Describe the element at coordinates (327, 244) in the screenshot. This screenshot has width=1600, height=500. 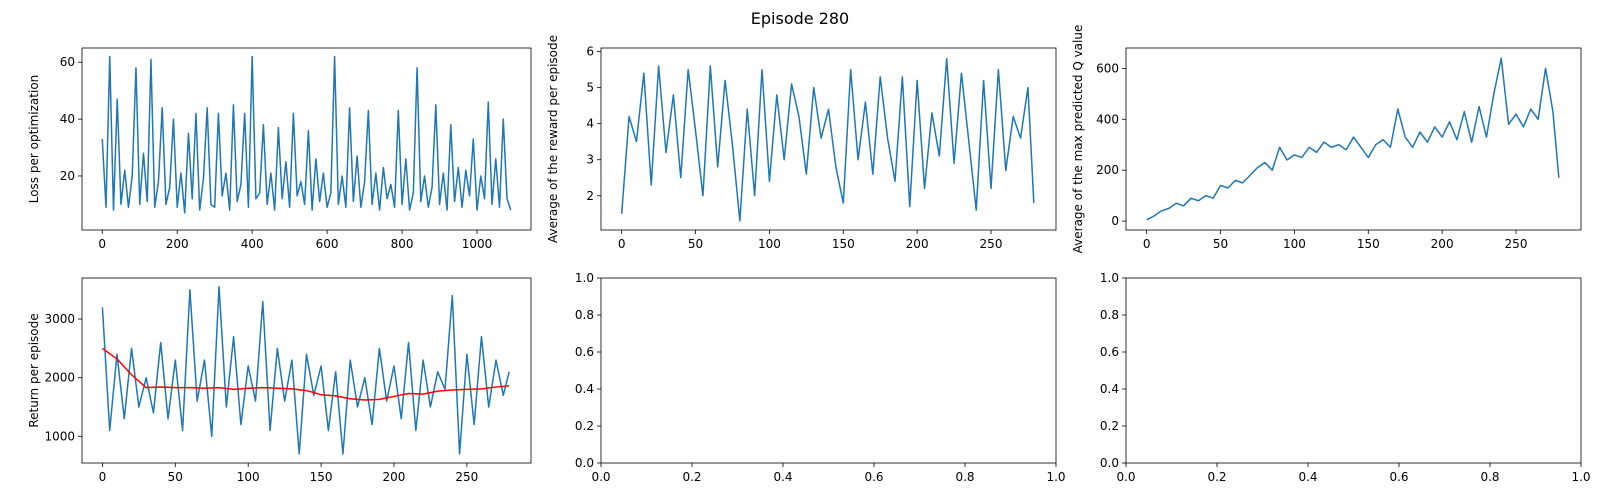
I see `x-tick-label: 600` at that location.